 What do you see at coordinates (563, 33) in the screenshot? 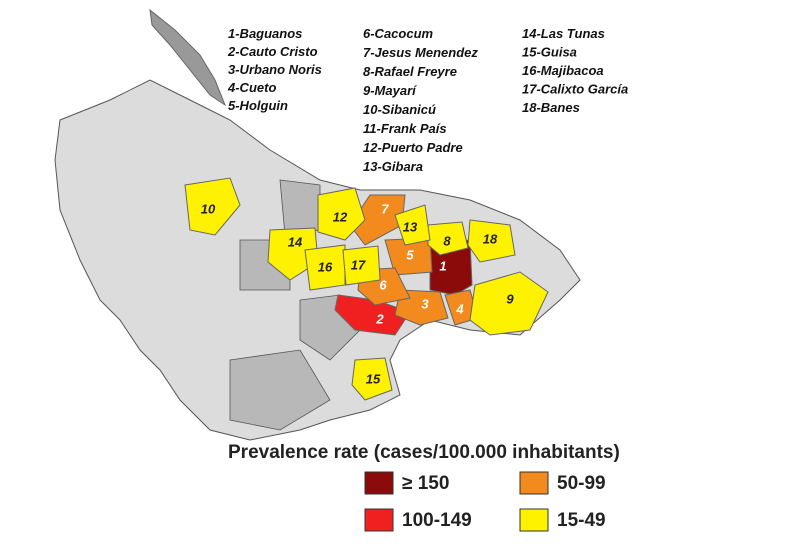
I see `municipality-name: 14-Las Tunas` at bounding box center [563, 33].